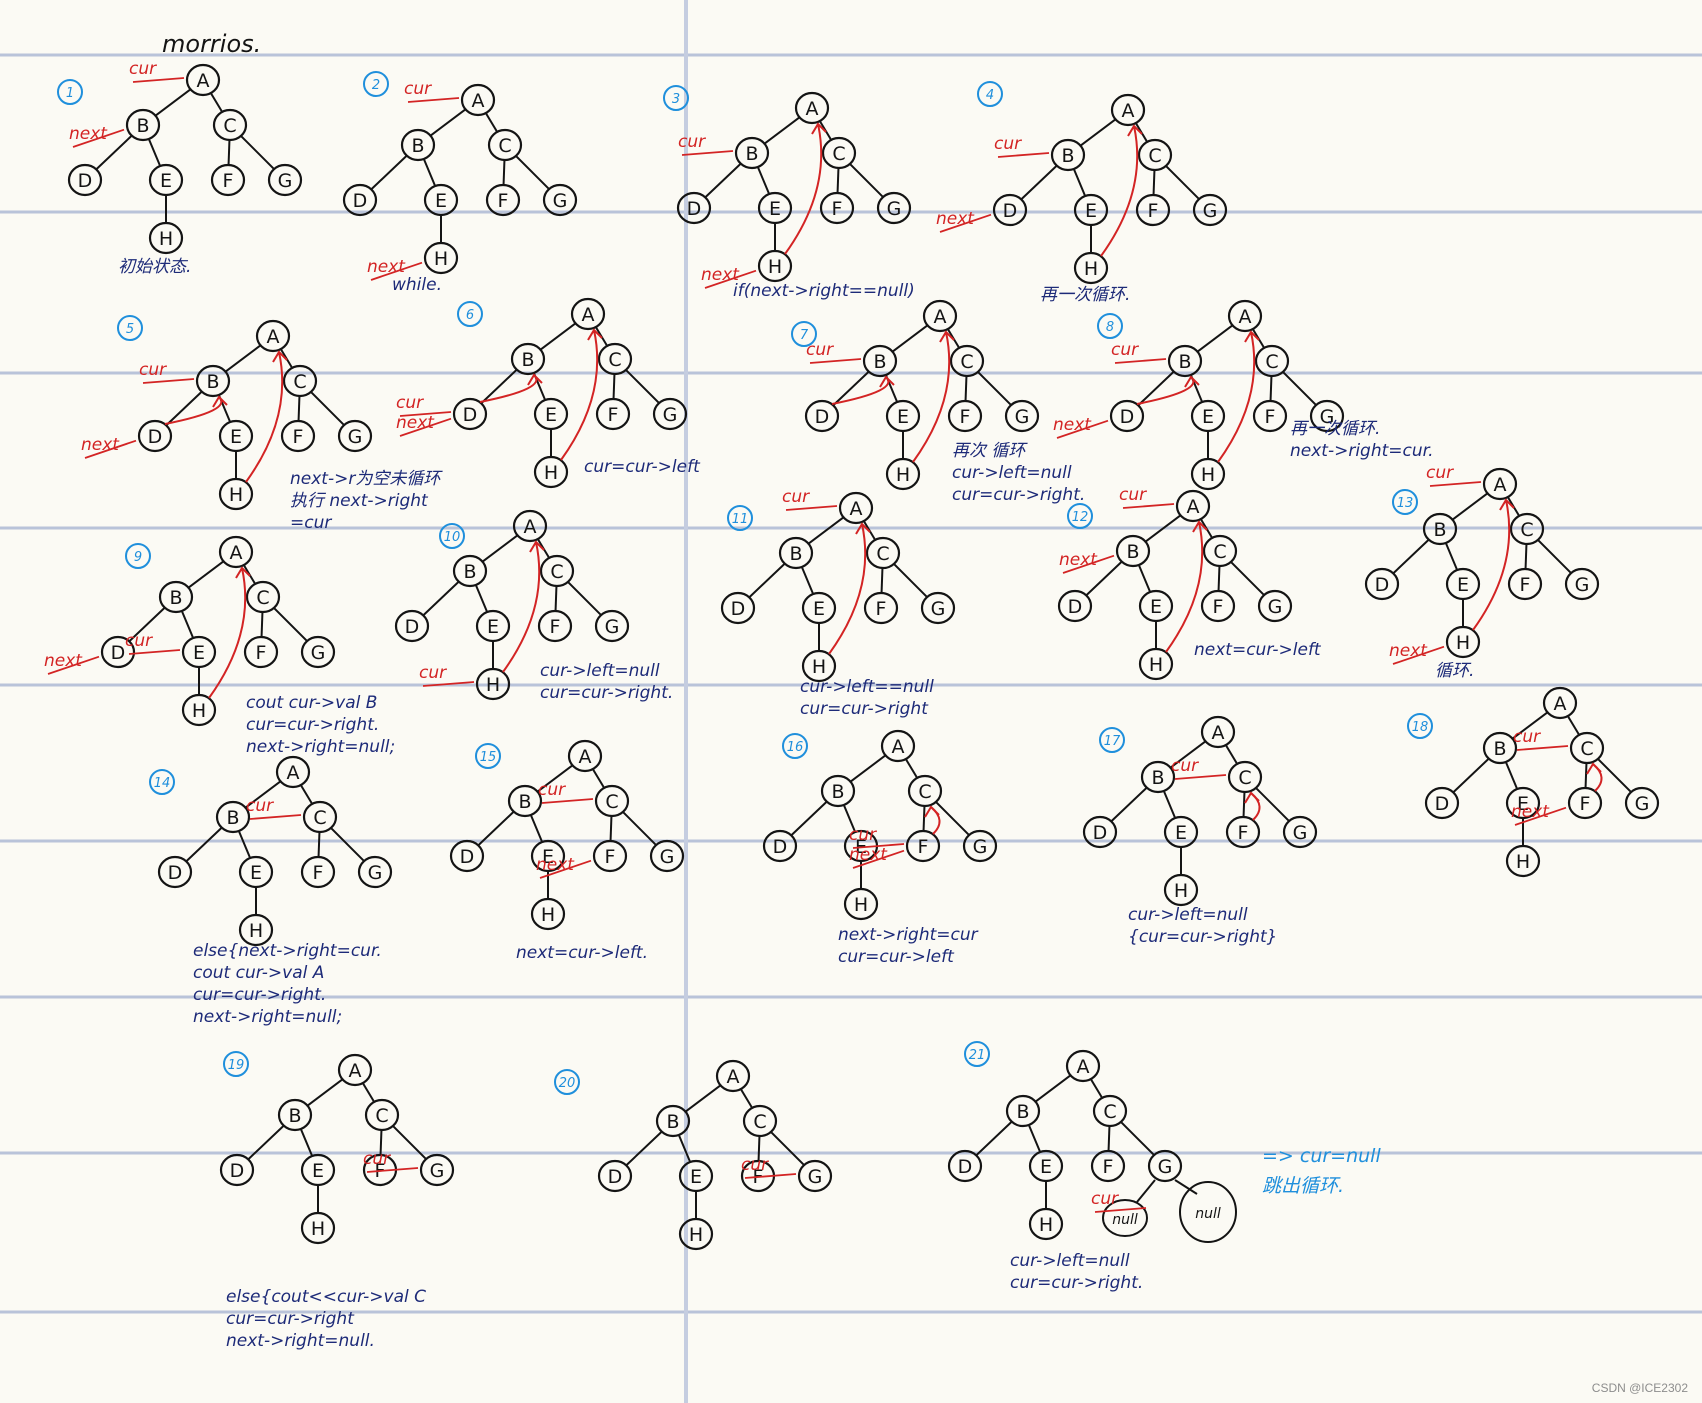 The image size is (1702, 1403). Describe the element at coordinates (1303, 1186) in the screenshot. I see `final-note-line: 跳出循环.` at that location.